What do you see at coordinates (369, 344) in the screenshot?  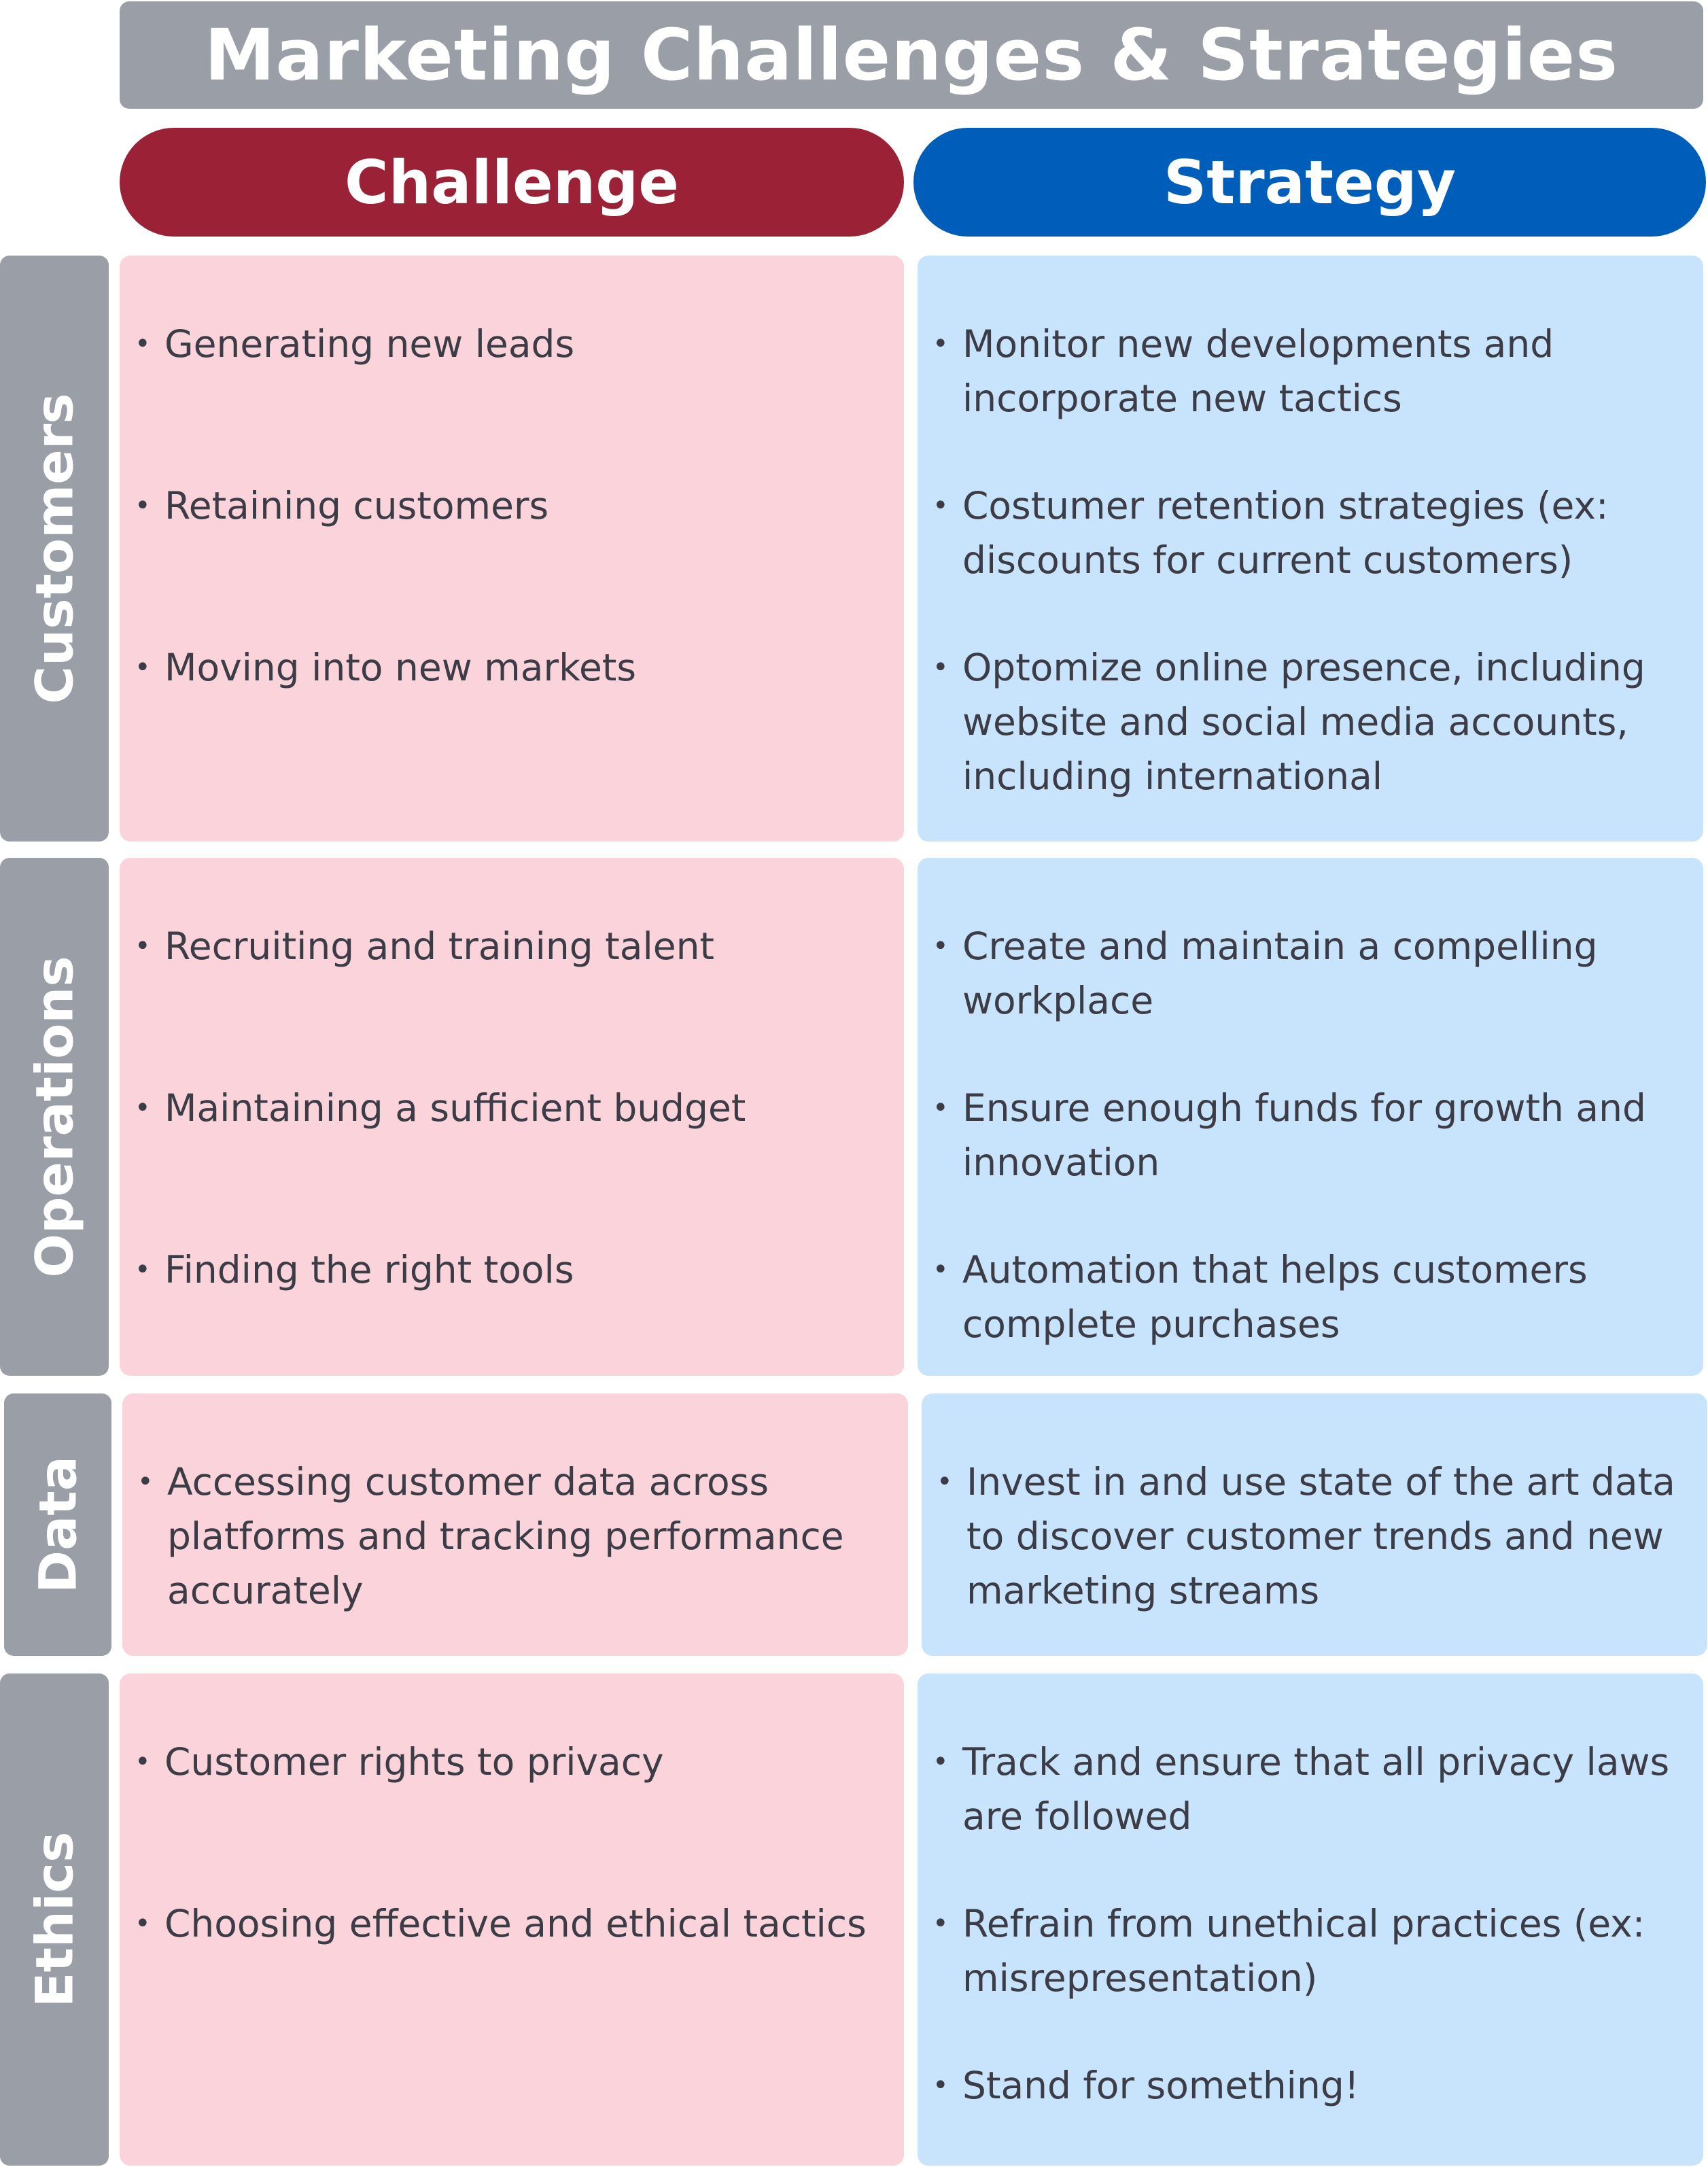 I see `list-item-text: Generating new leads` at bounding box center [369, 344].